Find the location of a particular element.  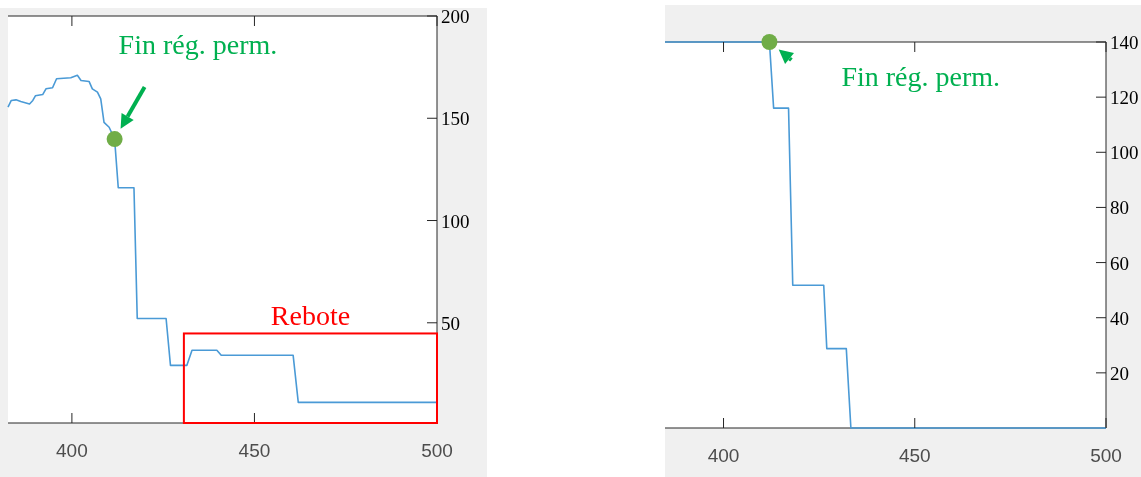

y-tick-label: 60 is located at coordinates (1119, 263).